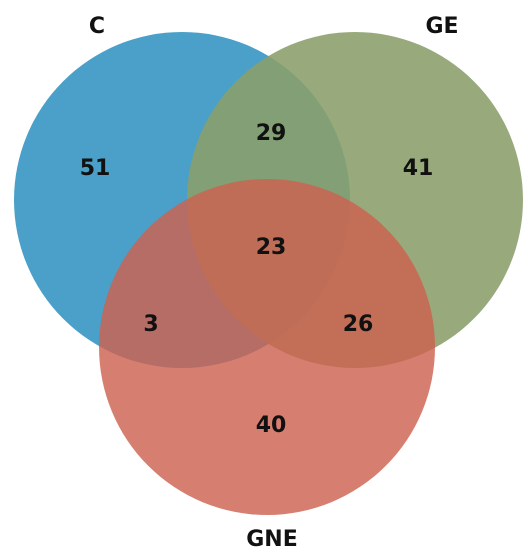 The height and width of the screenshot is (550, 527). I want to click on set-label-ge: GE, so click(441, 26).